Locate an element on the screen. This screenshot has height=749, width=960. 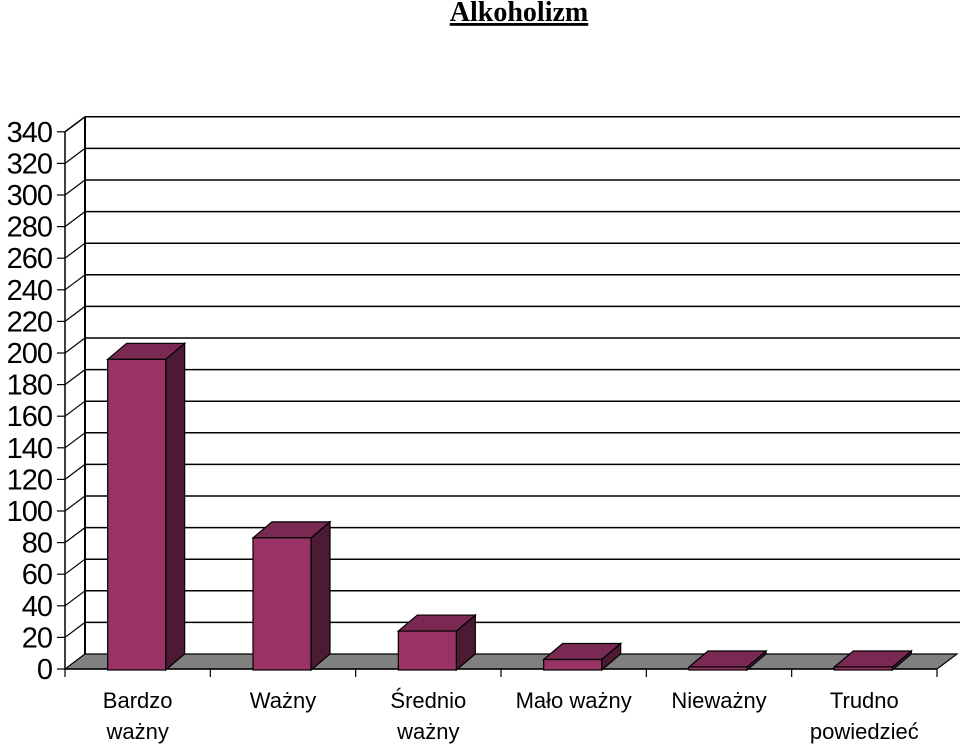
x-tick-label: Trudno powiedzieć is located at coordinates (864, 716).